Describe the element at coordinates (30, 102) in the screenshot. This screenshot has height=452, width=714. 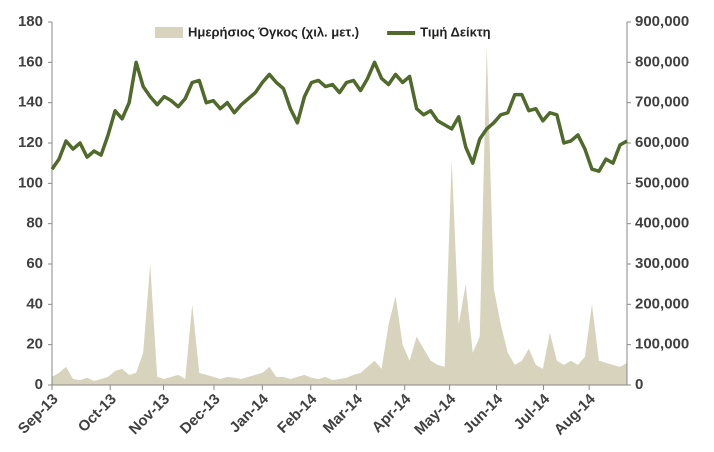
I see `y-tick-label: 140` at that location.